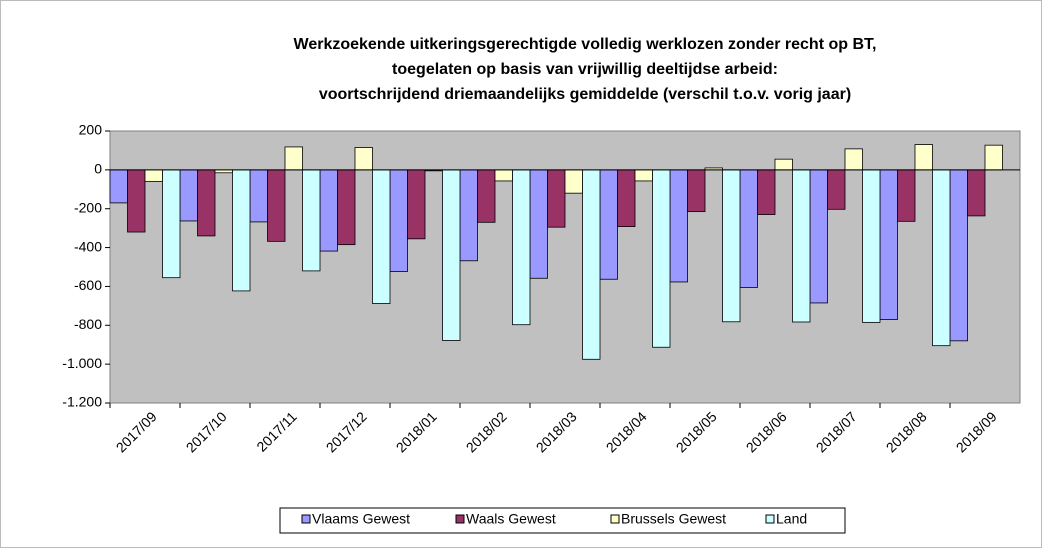  Describe the element at coordinates (88, 324) in the screenshot. I see `y-tick-label: -800` at that location.